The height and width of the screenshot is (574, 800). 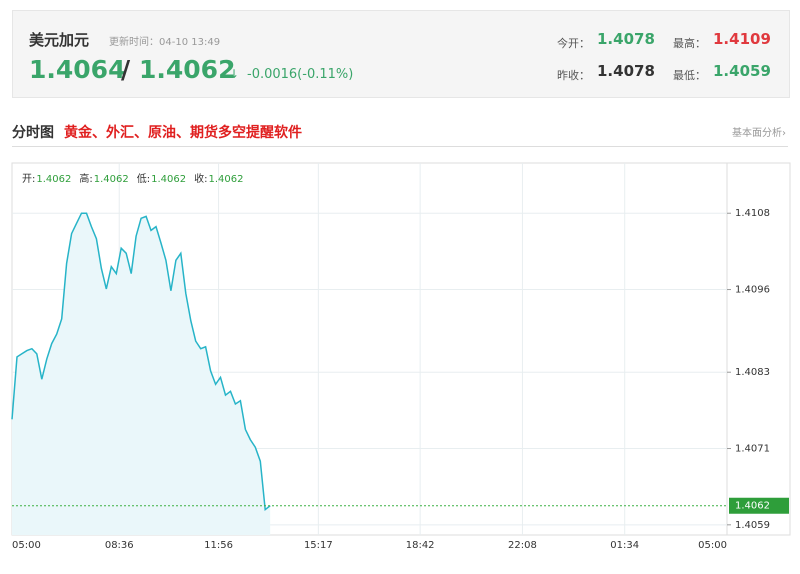 What do you see at coordinates (183, 133) in the screenshot?
I see `promo-link: 黄金、外汇、原油、期货多空提醒软件` at bounding box center [183, 133].